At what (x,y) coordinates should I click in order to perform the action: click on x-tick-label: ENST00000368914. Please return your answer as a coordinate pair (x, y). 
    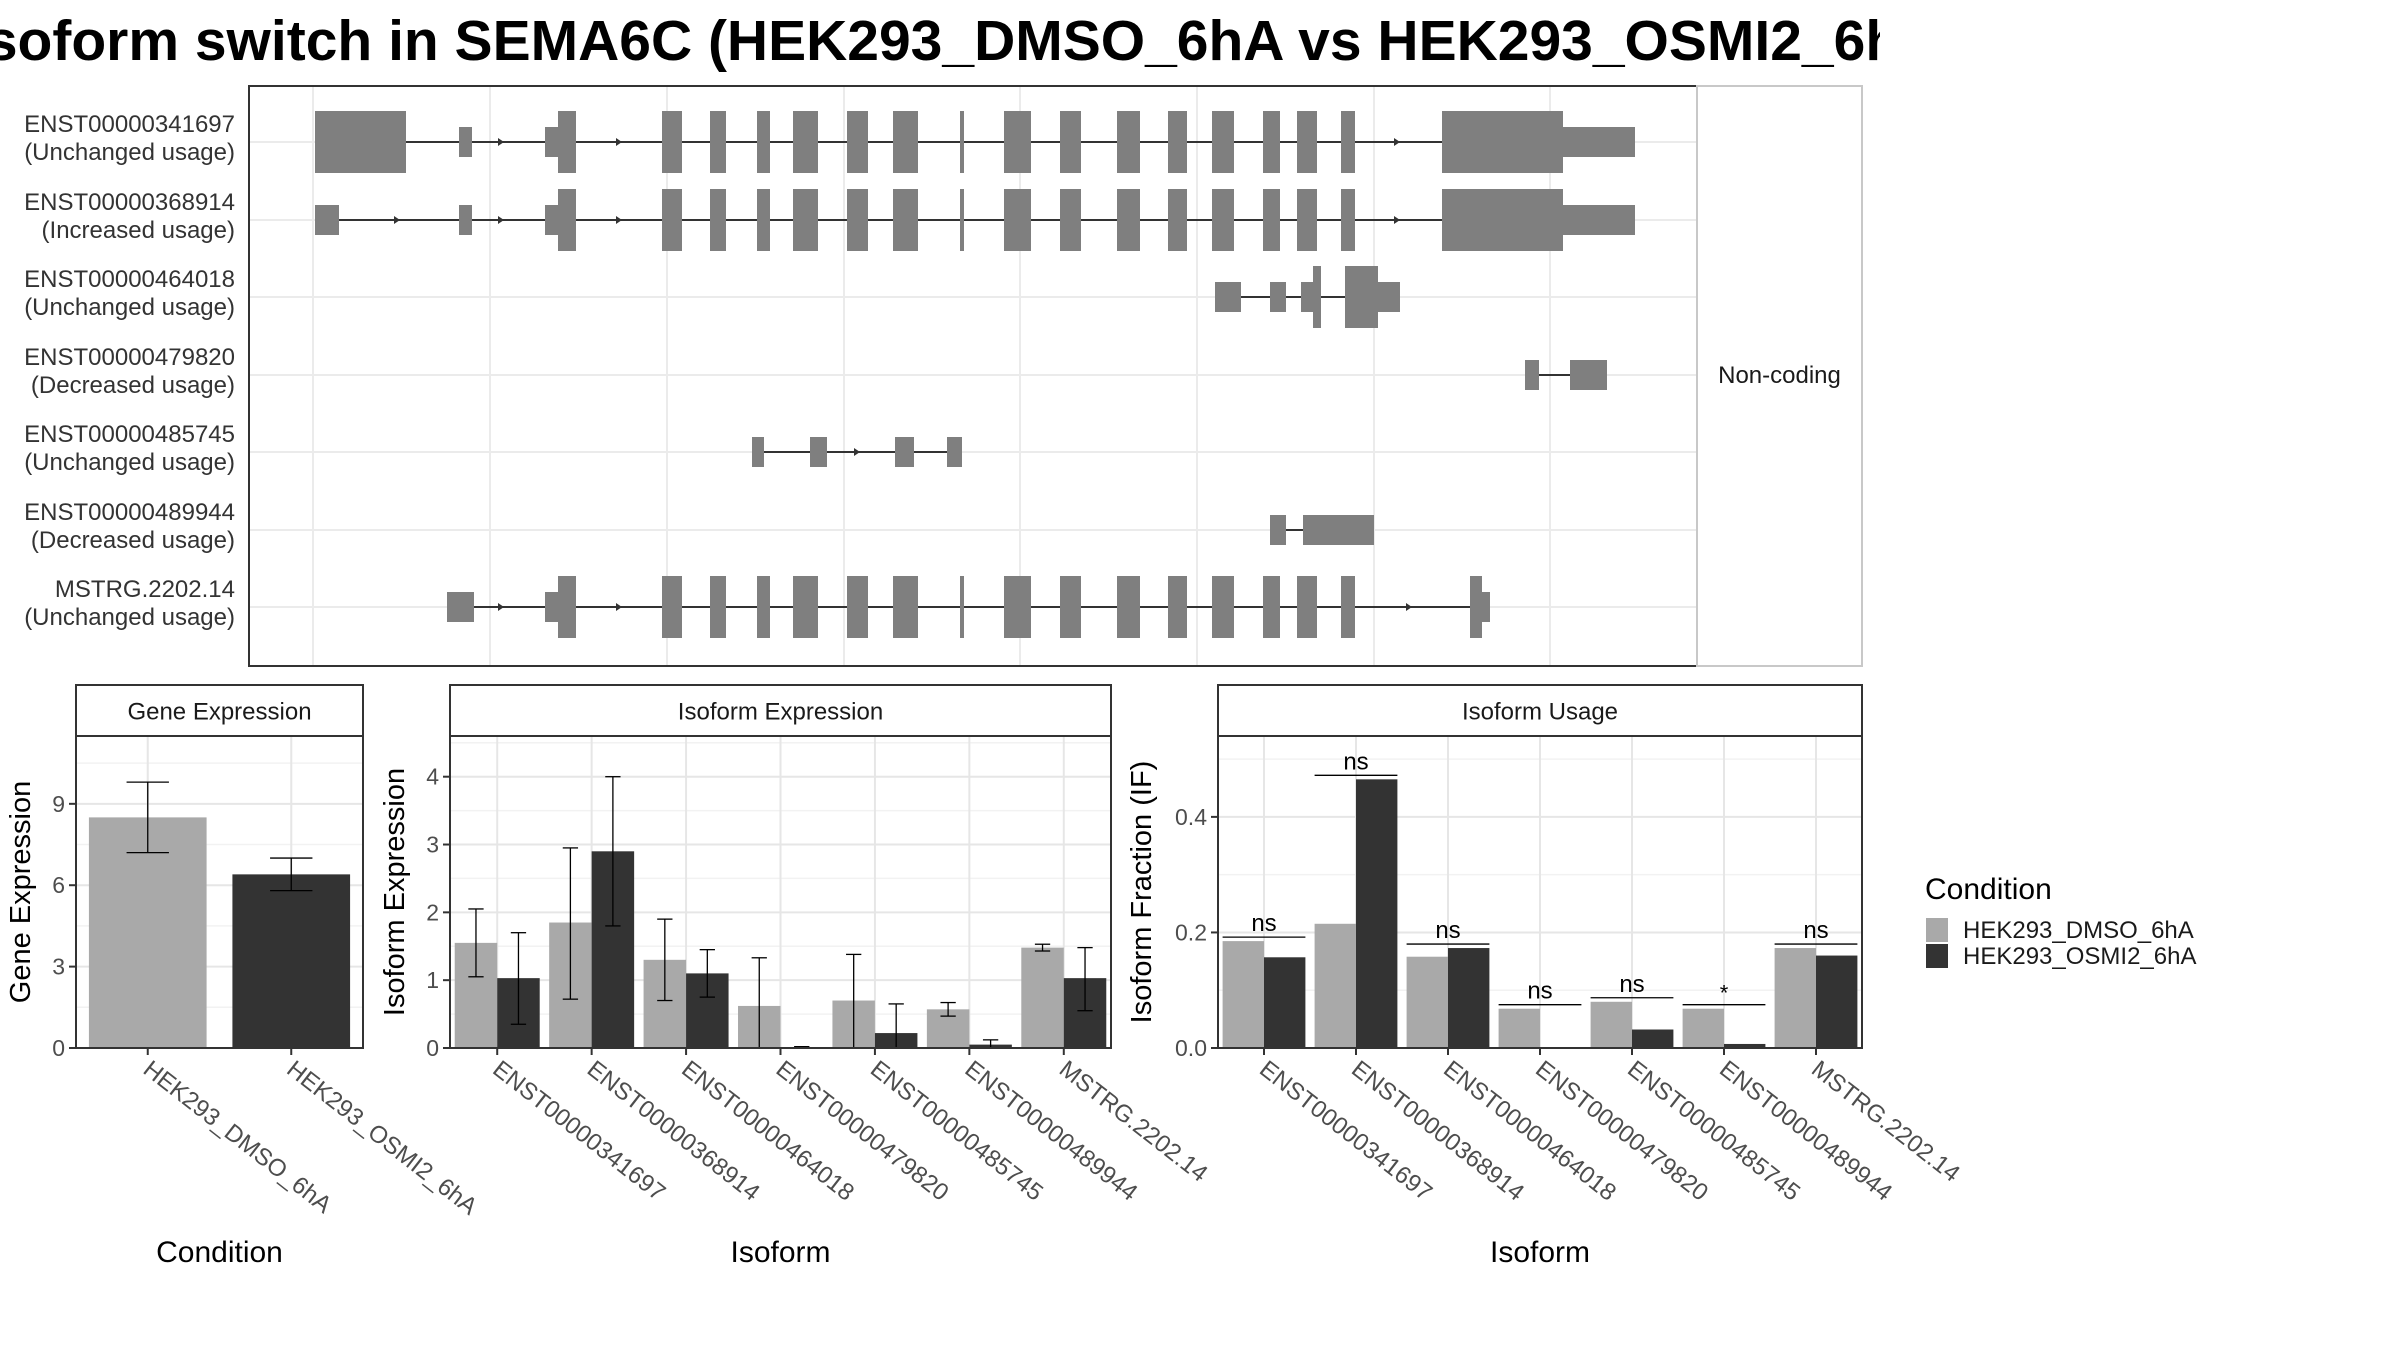
    Looking at the image, I should click on (1437, 1130).